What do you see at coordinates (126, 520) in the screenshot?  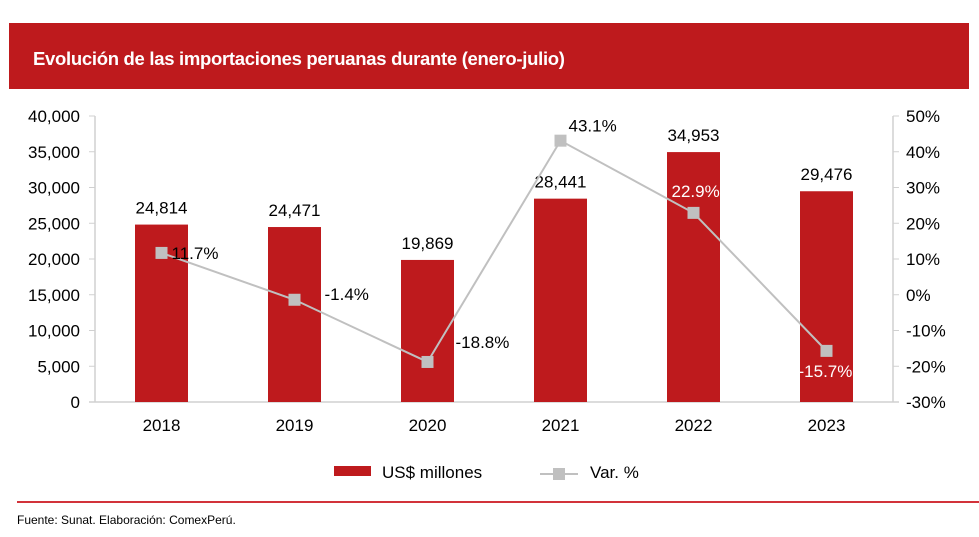 I see `source-note: Fuente: Sunat. Elaboración: ComexPerú.` at bounding box center [126, 520].